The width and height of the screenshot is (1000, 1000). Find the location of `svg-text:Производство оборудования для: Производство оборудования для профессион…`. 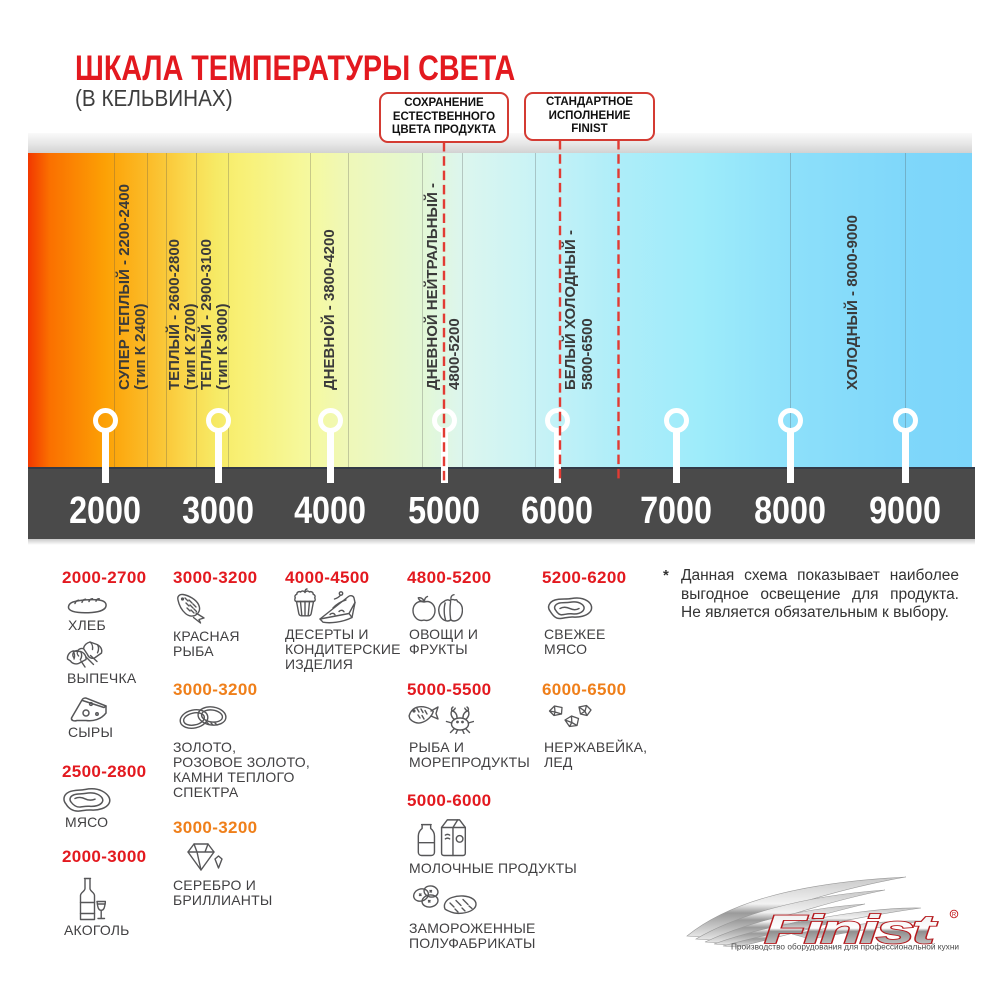

svg-text:Производство оборудования для: Производство оборудования для профессион… is located at coordinates (845, 947).